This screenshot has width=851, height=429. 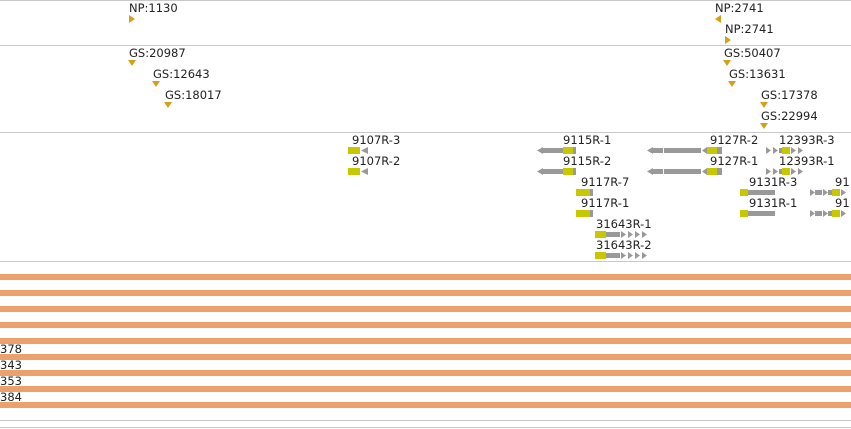 What do you see at coordinates (734, 161) in the screenshot?
I see `gene-label: 9127R-1` at bounding box center [734, 161].